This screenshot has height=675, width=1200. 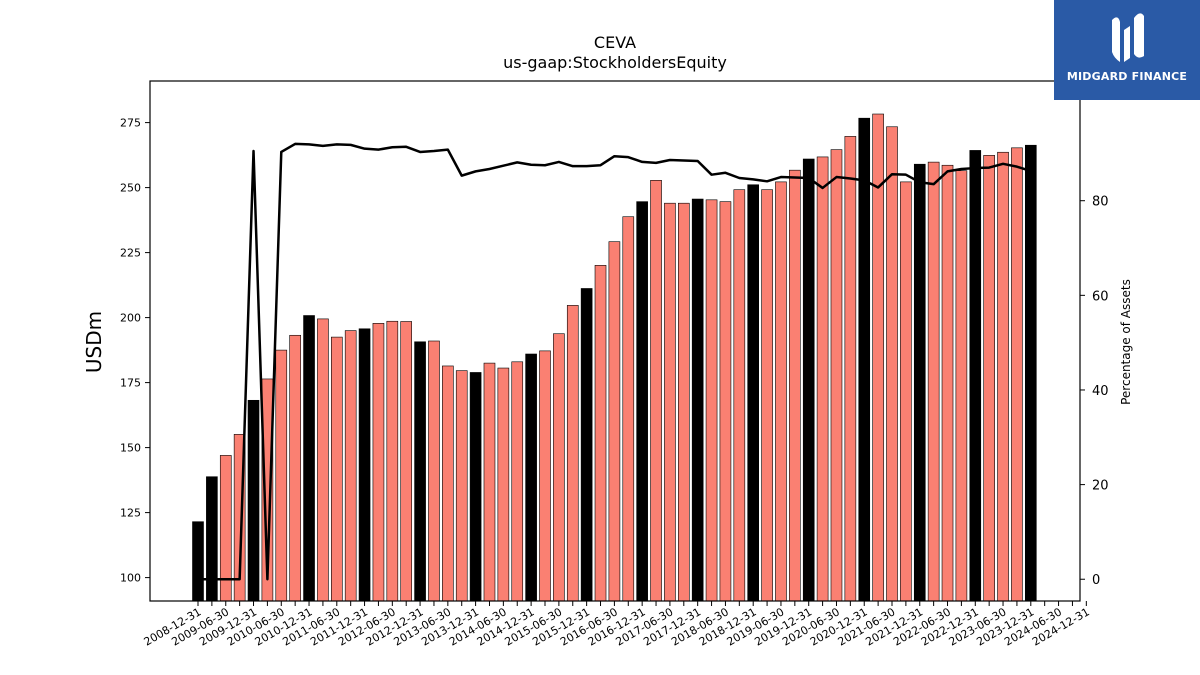 What do you see at coordinates (1100, 486) in the screenshot?
I see `y2-tick-label: 20` at bounding box center [1100, 486].